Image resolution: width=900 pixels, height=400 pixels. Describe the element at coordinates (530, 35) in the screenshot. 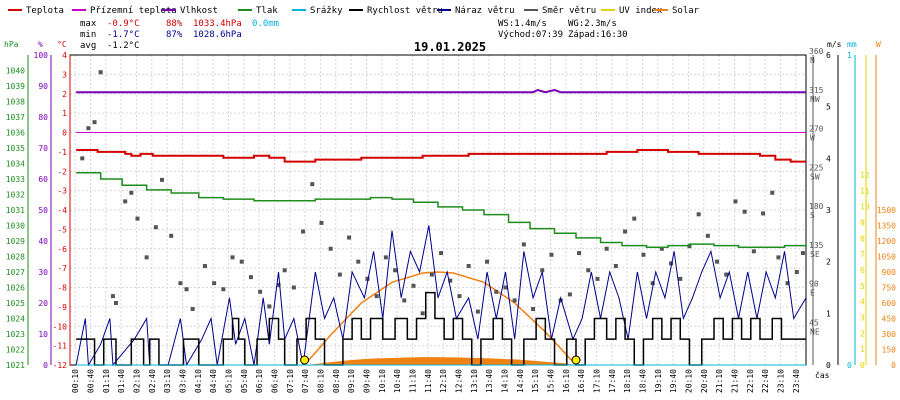

I see `stats-sunrise: Východ:07:39` at that location.